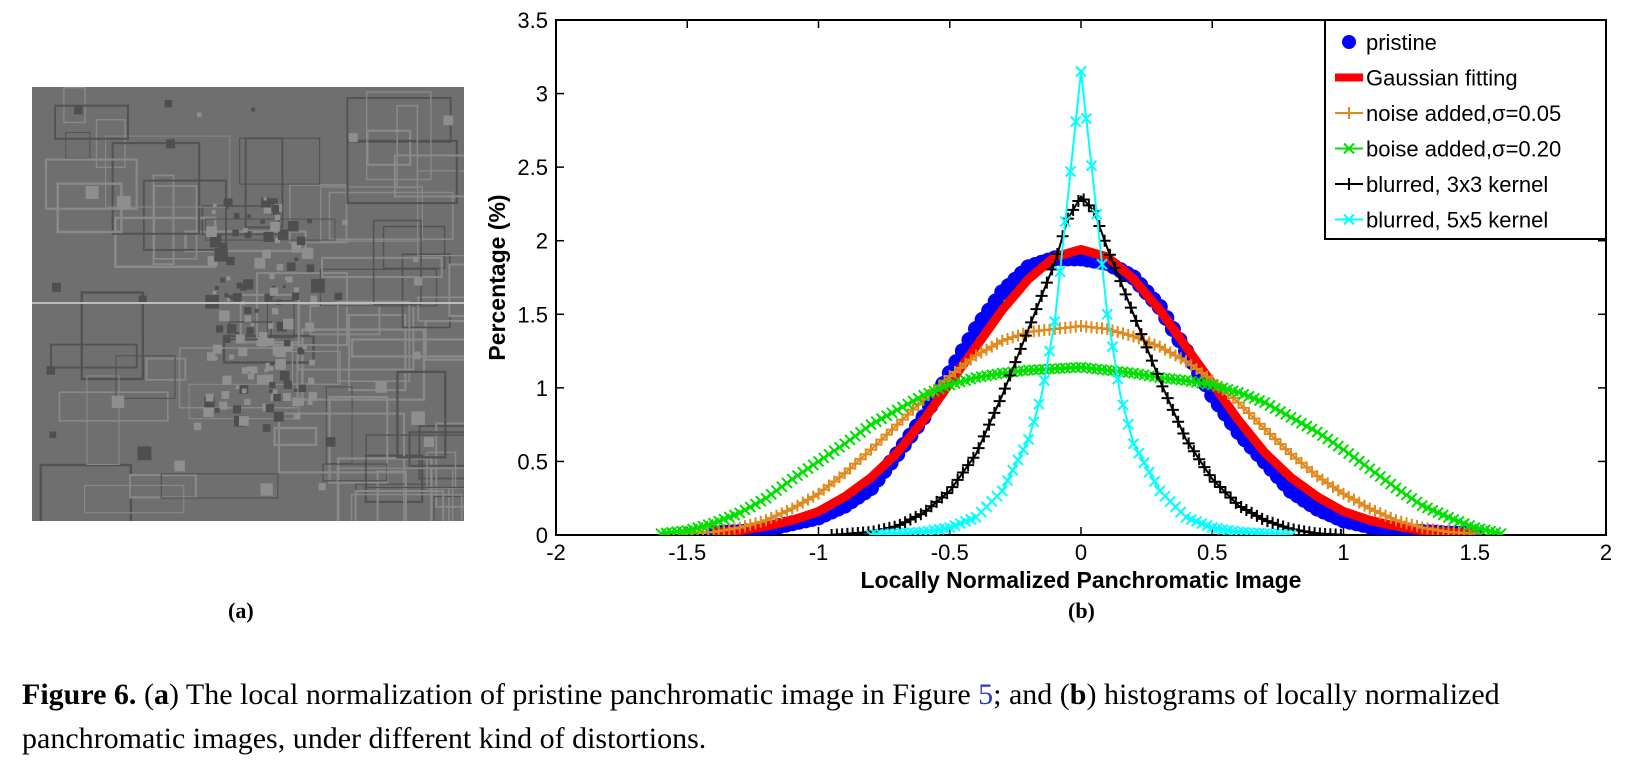 This screenshot has width=1636, height=776. Describe the element at coordinates (542, 535) in the screenshot. I see `y-tick-label: 0` at that location.